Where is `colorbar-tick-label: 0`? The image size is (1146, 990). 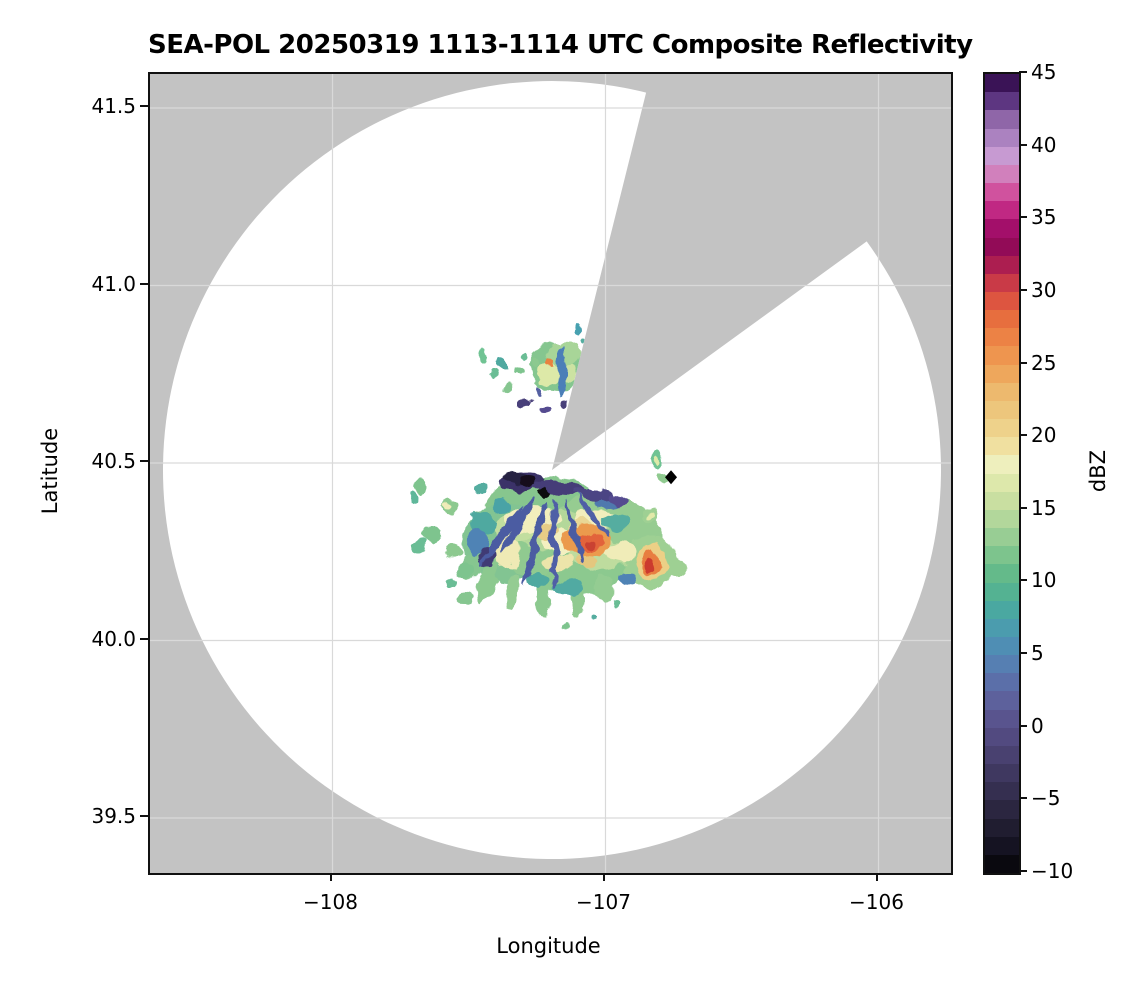 colorbar-tick-label: 0 is located at coordinates (1037, 725).